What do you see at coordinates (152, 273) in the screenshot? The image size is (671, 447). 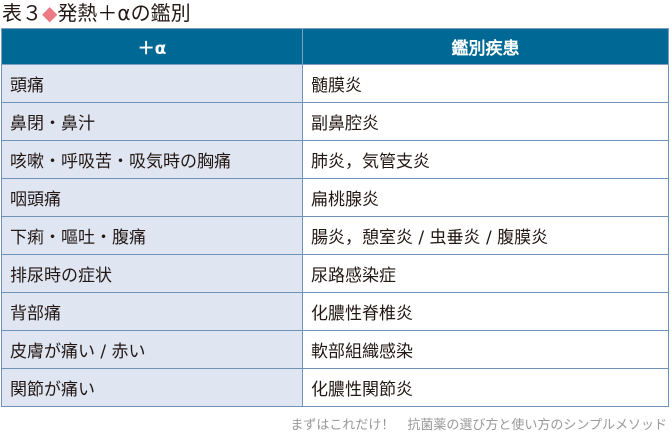 I see `symptom-cell: 排尿時の症状` at bounding box center [152, 273].